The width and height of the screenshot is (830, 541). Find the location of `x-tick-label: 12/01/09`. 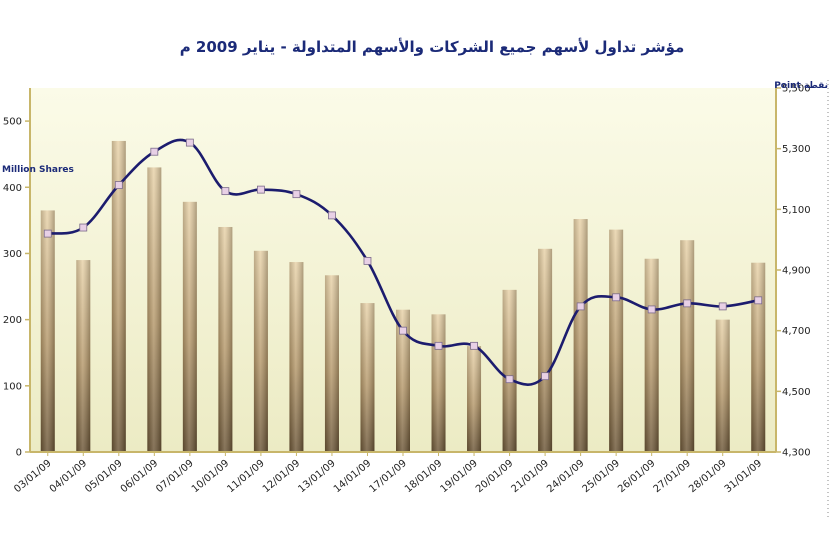

x-tick-label: 12/01/09 is located at coordinates (281, 476).